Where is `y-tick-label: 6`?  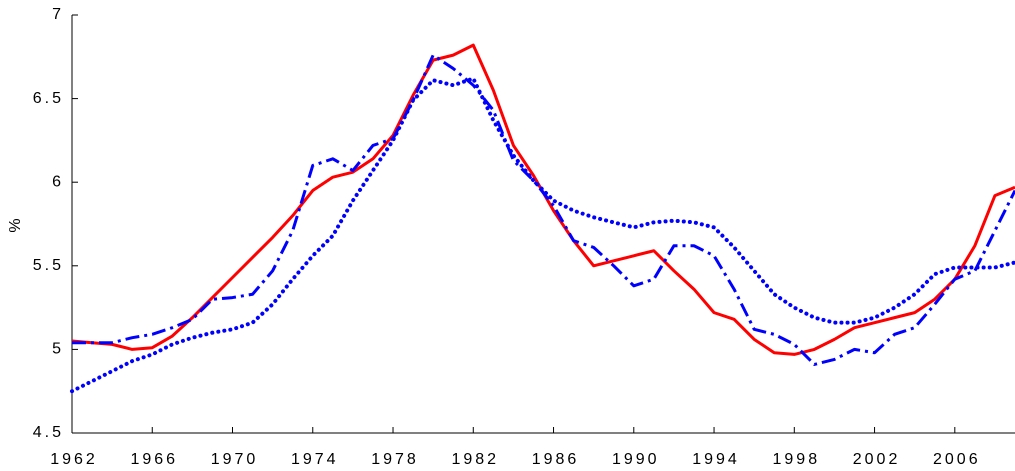 y-tick-label: 6 is located at coordinates (58, 181).